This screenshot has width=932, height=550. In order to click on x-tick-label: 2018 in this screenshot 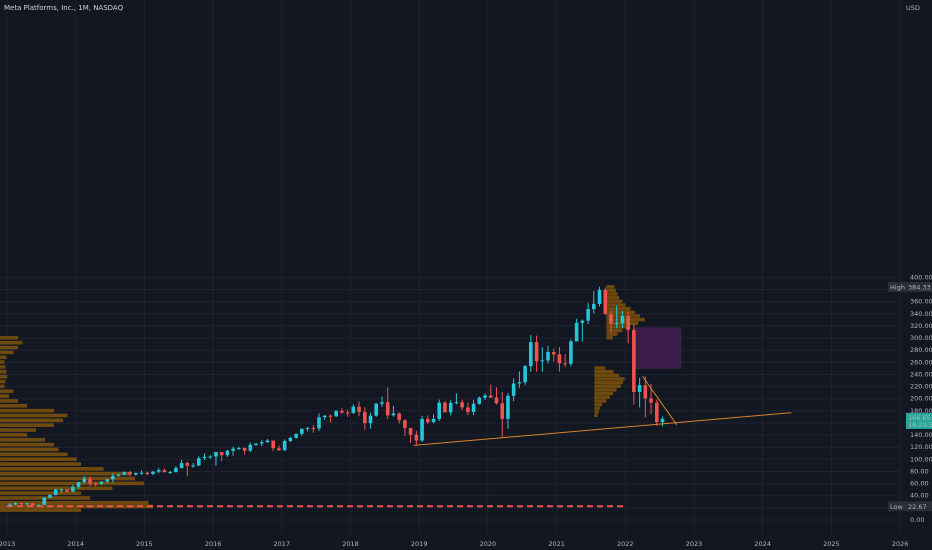, I will do `click(350, 544)`.